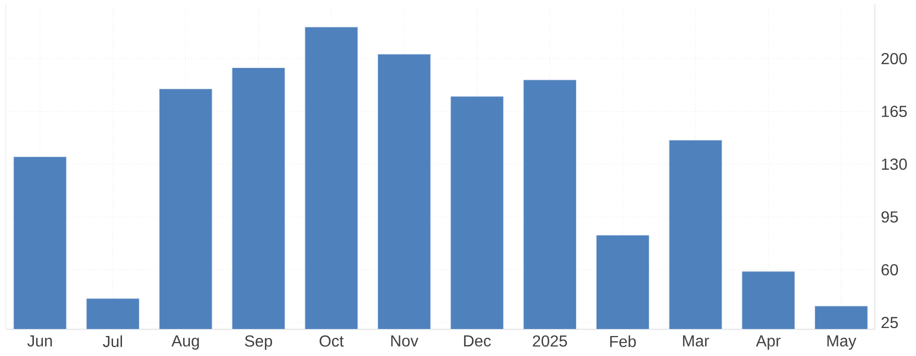 The image size is (916, 356). What do you see at coordinates (696, 341) in the screenshot?
I see `x-tick-label: Mar` at bounding box center [696, 341].